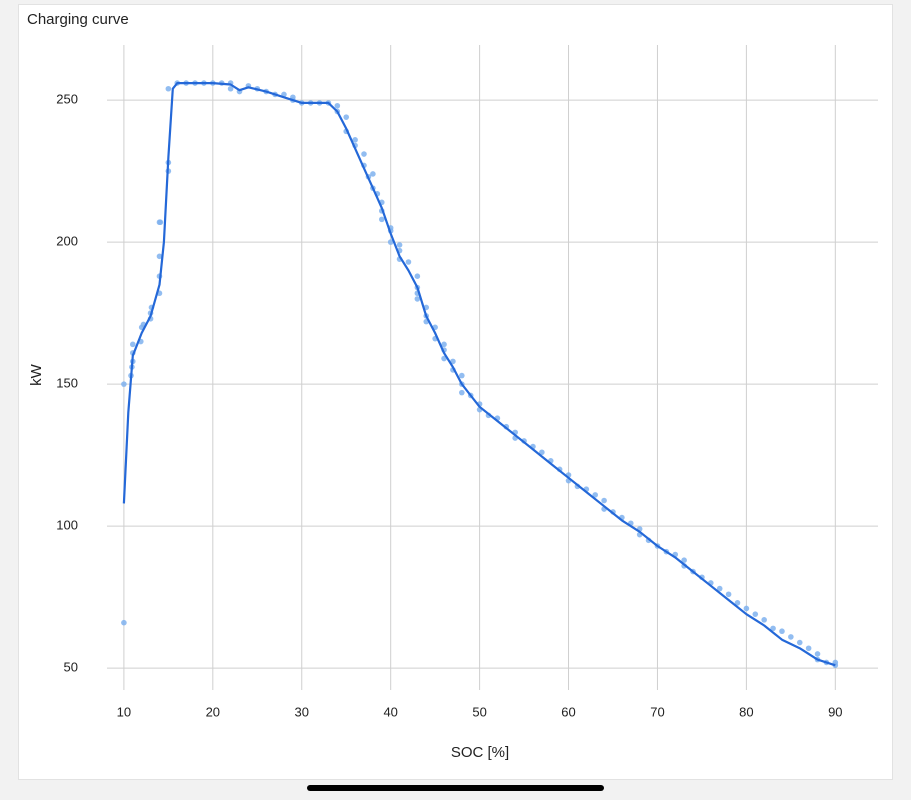 Image resolution: width=911 pixels, height=800 pixels. Describe the element at coordinates (455, 788) in the screenshot. I see `home-indicator` at that location.